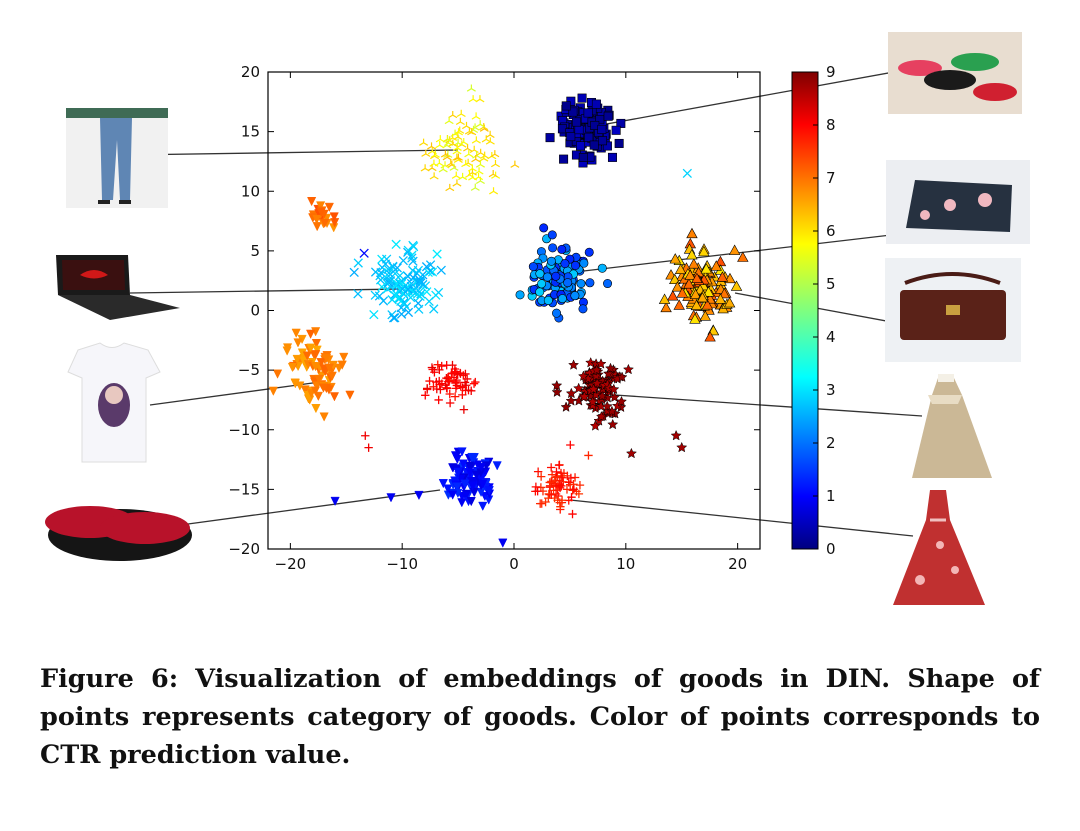 This screenshot has width=1080, height=831. Describe the element at coordinates (255, 251) in the screenshot. I see `y-tick-label: 5` at that location.